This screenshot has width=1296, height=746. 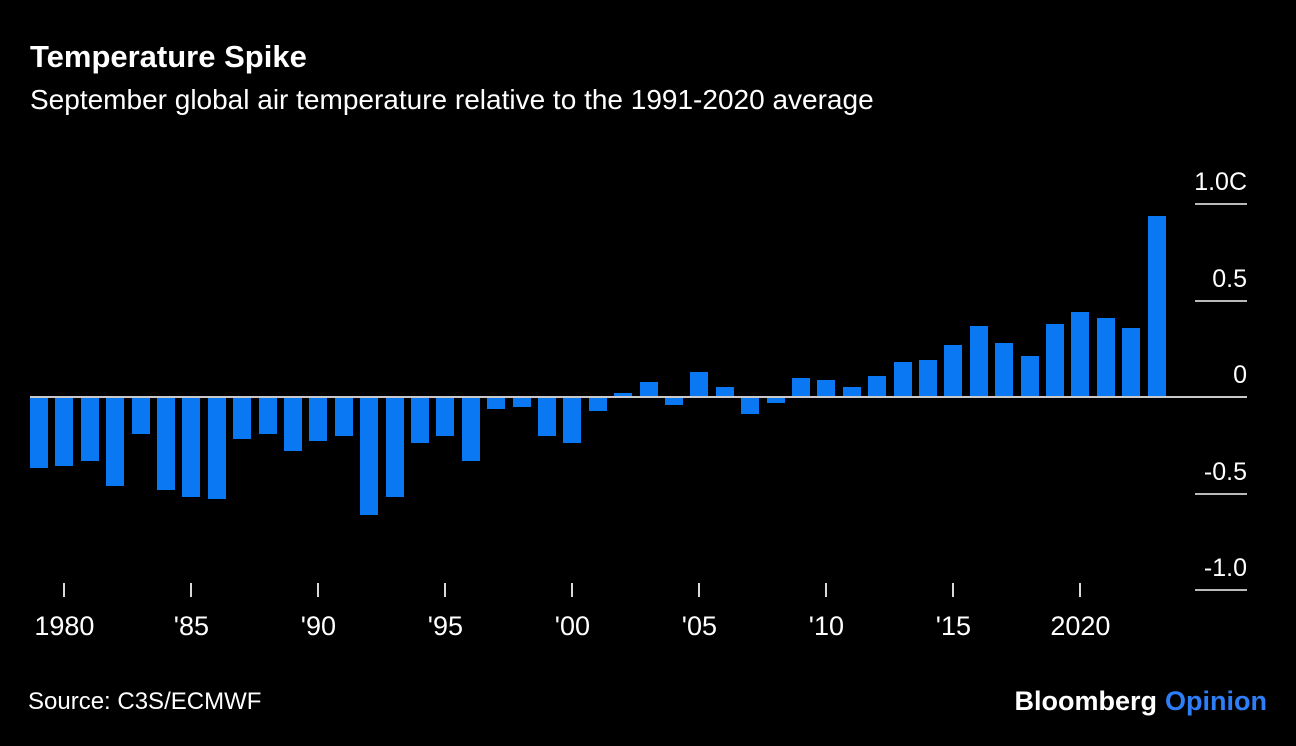 What do you see at coordinates (775, 400) in the screenshot?
I see `bar-2008` at bounding box center [775, 400].